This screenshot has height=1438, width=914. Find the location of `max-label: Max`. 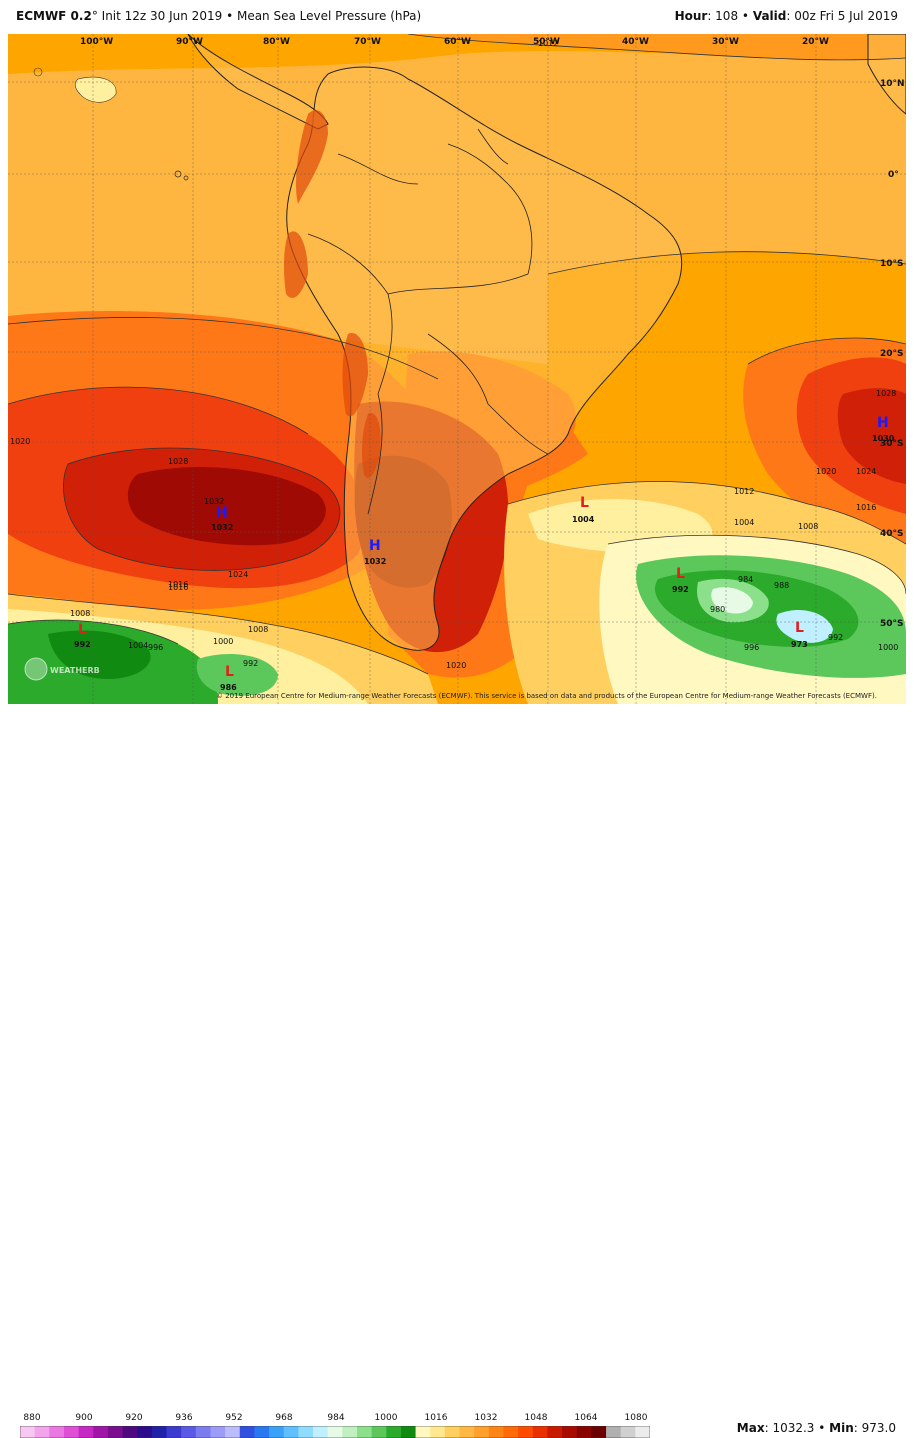

max-label: Max is located at coordinates (750, 1428).